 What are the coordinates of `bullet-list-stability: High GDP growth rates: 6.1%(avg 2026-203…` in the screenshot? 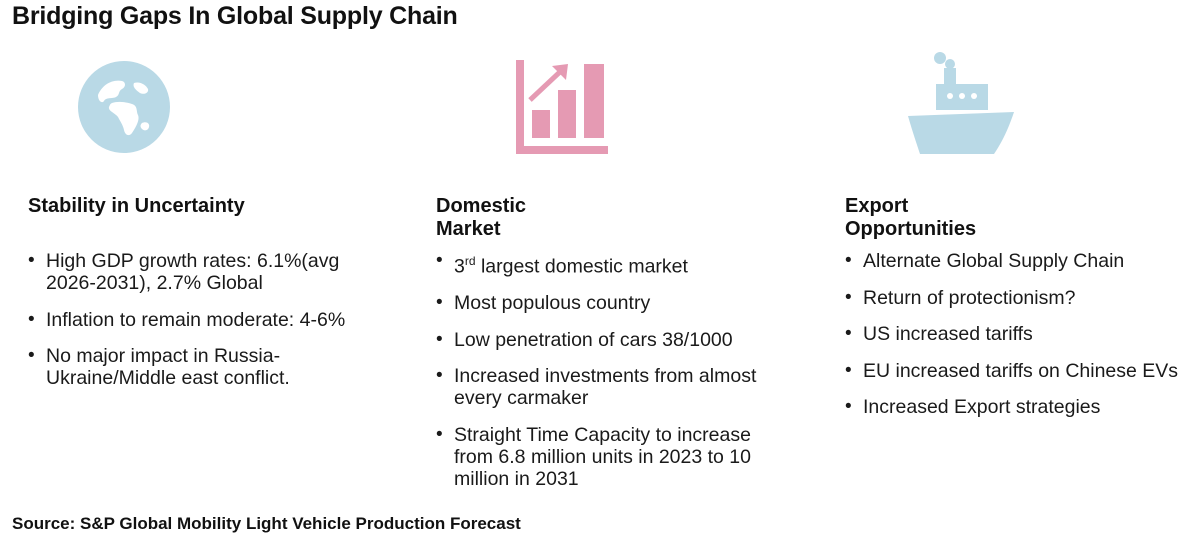 It's located at (198, 327).